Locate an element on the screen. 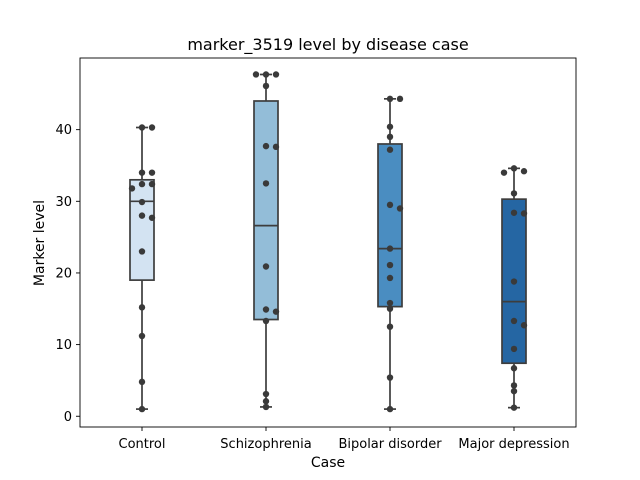 The image size is (640, 480). y-tick-label: 30 is located at coordinates (63, 202).